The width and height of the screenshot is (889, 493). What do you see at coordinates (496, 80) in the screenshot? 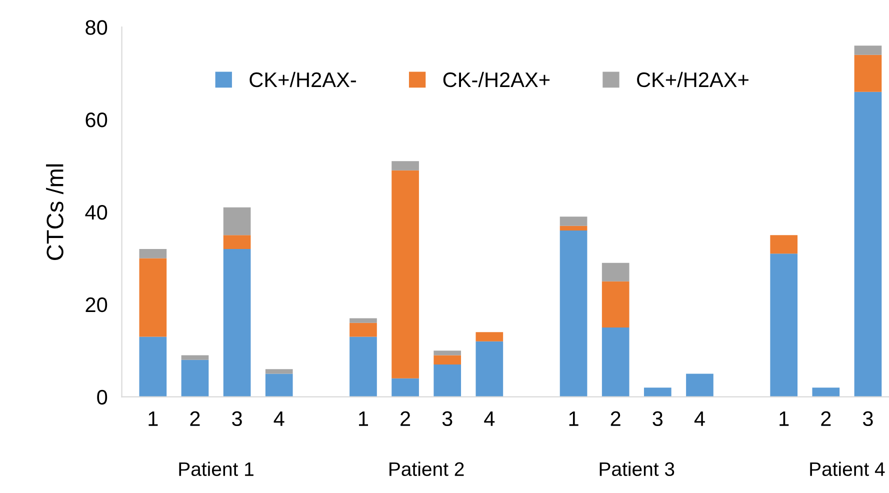
I see `legend-label: CK-/H2AX+` at bounding box center [496, 80].